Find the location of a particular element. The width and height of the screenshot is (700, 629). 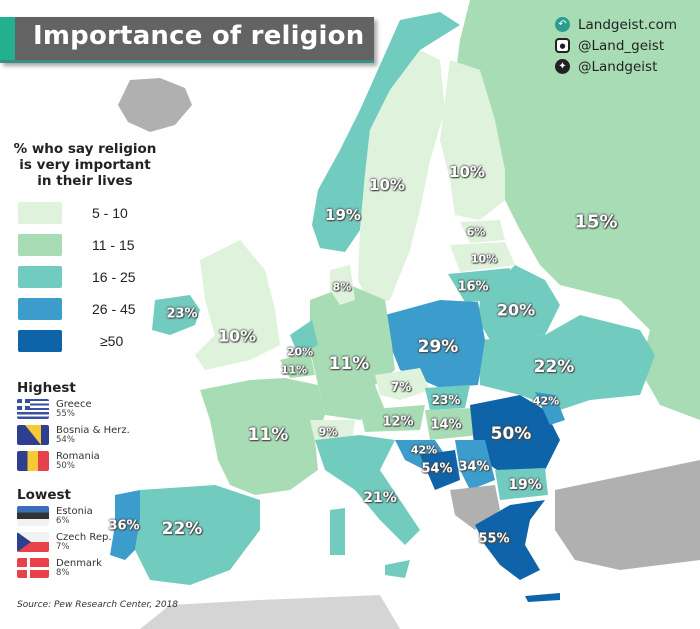

label-estonia: 6% is located at coordinates (476, 232).